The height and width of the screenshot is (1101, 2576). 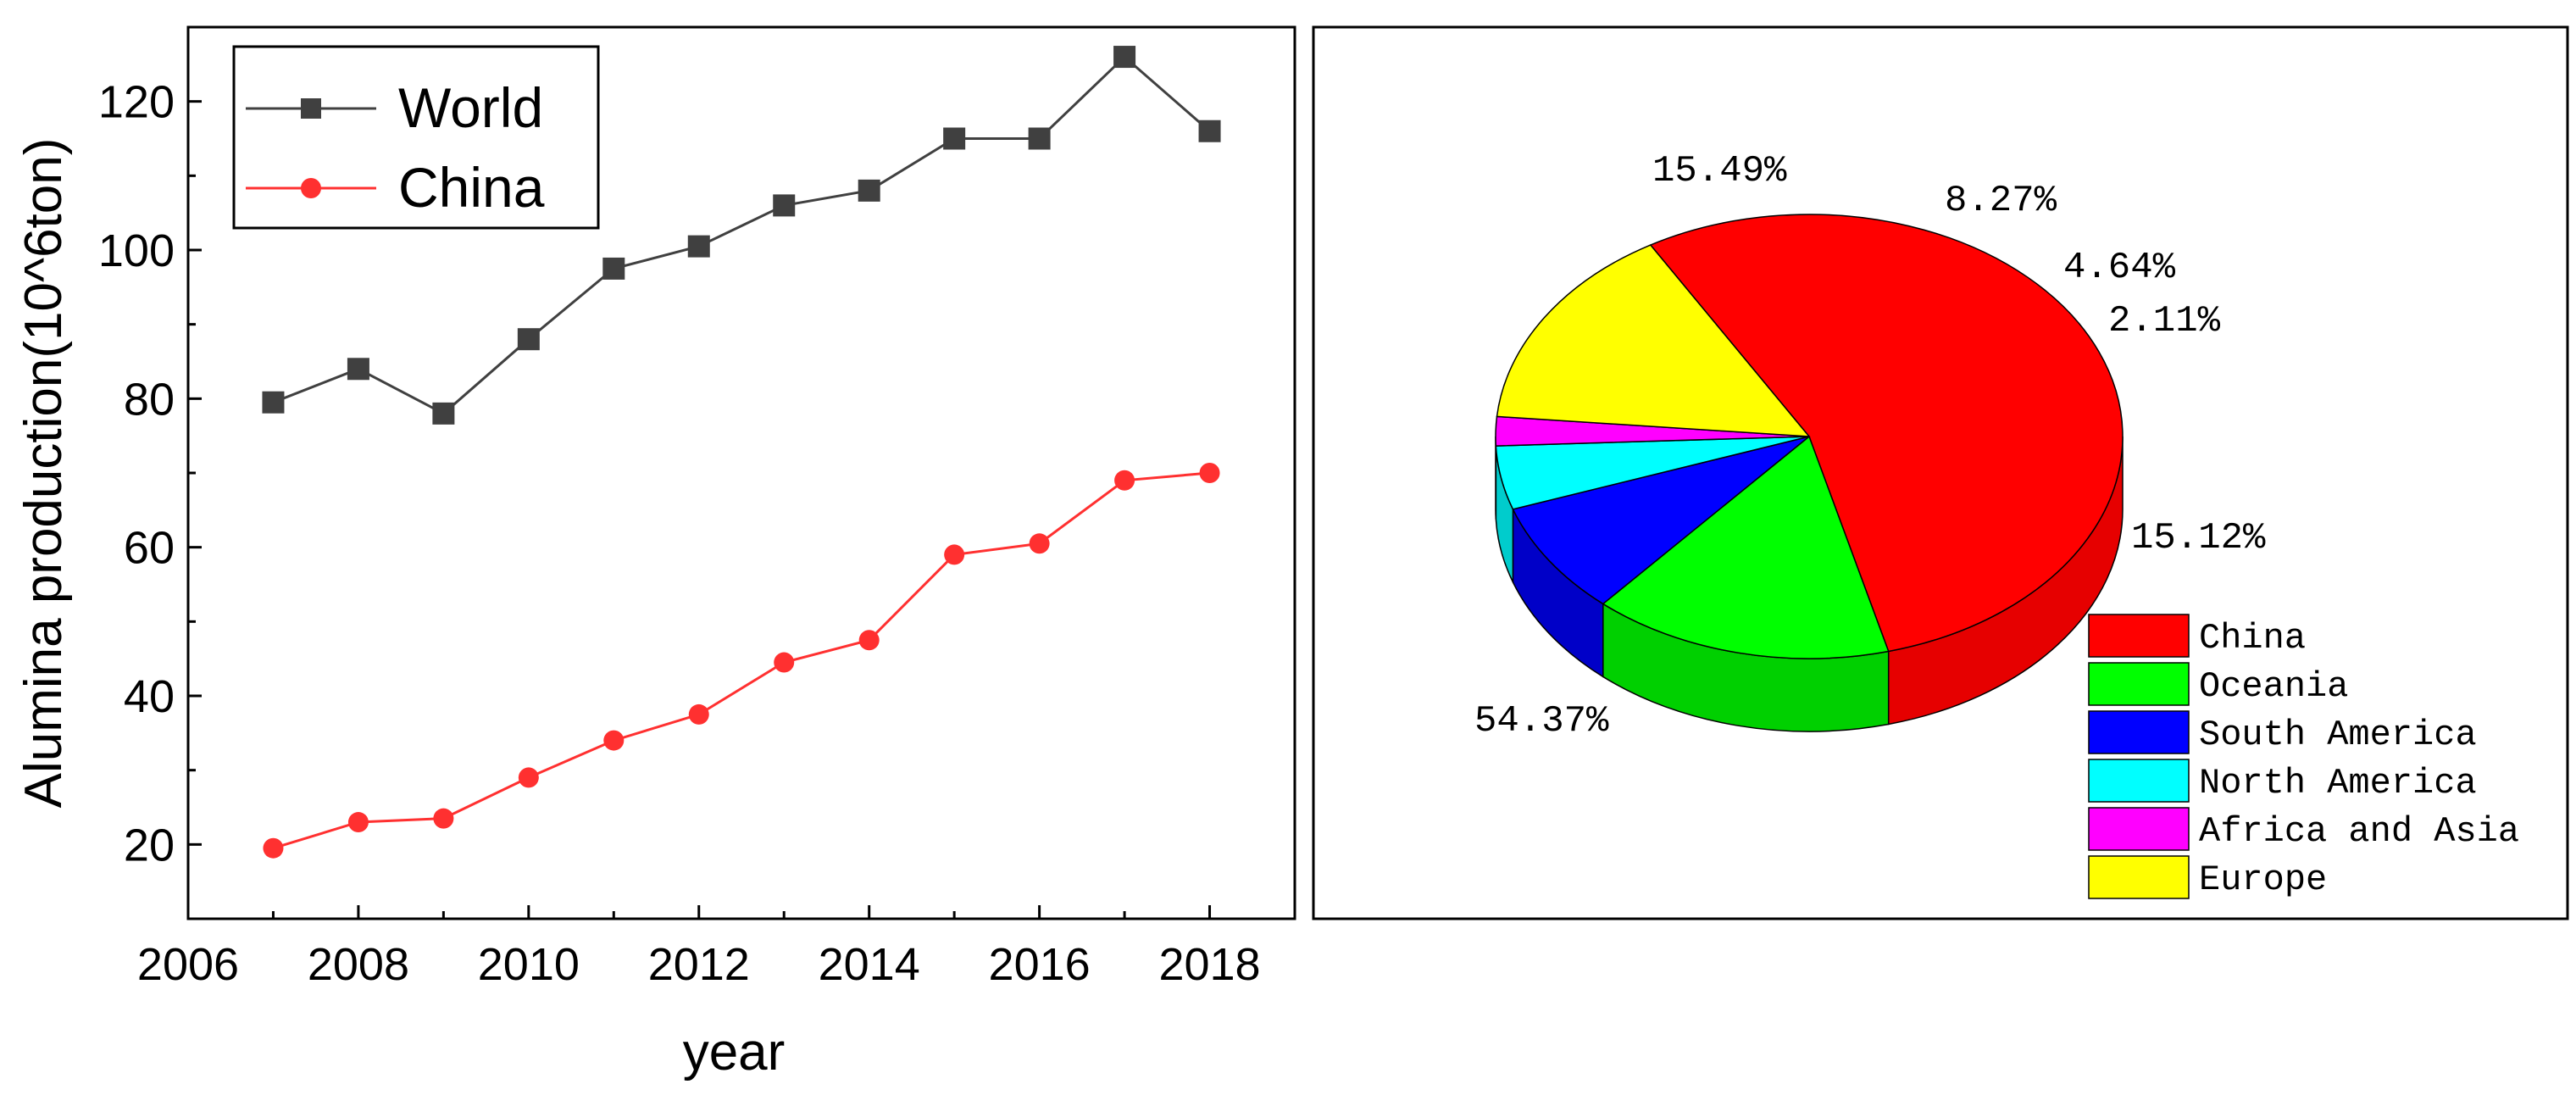 I want to click on pie-slice-oceania, so click(x=1746, y=547).